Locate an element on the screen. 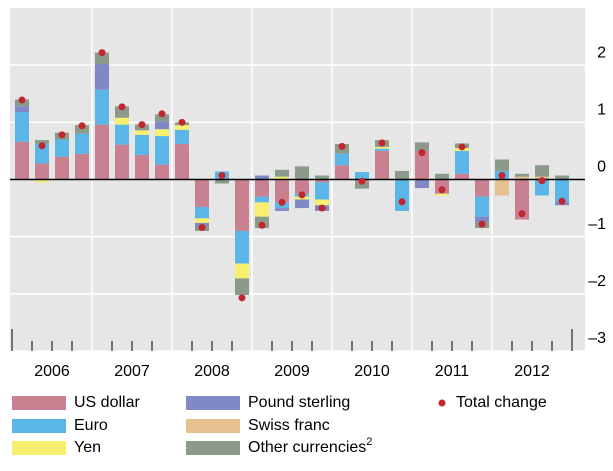  legend-text: Euro is located at coordinates (91, 425).